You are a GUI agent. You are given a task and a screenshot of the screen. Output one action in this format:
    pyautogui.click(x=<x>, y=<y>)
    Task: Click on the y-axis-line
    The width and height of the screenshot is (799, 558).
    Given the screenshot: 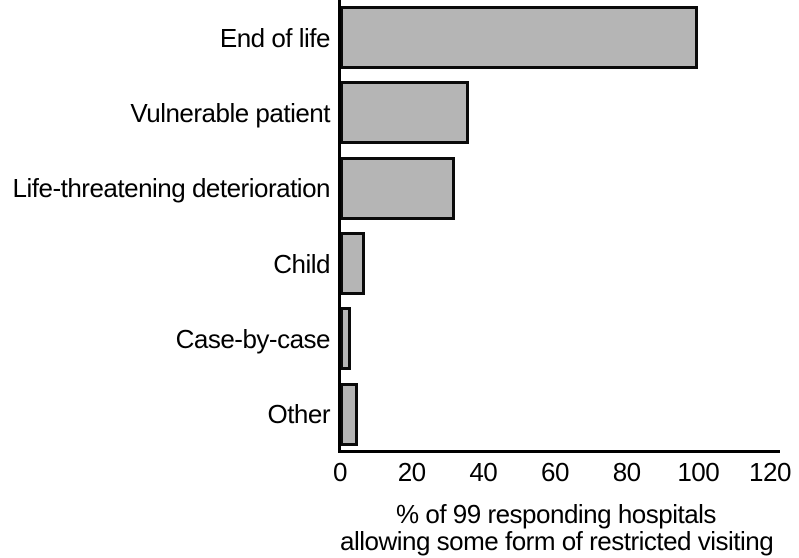 What is the action you would take?
    pyautogui.click(x=339, y=226)
    